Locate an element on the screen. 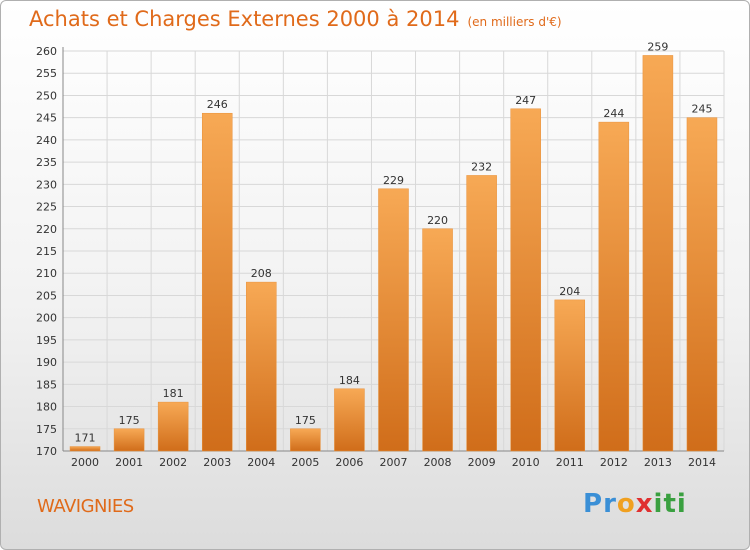  y-tick-label: 240 is located at coordinates (46, 140).